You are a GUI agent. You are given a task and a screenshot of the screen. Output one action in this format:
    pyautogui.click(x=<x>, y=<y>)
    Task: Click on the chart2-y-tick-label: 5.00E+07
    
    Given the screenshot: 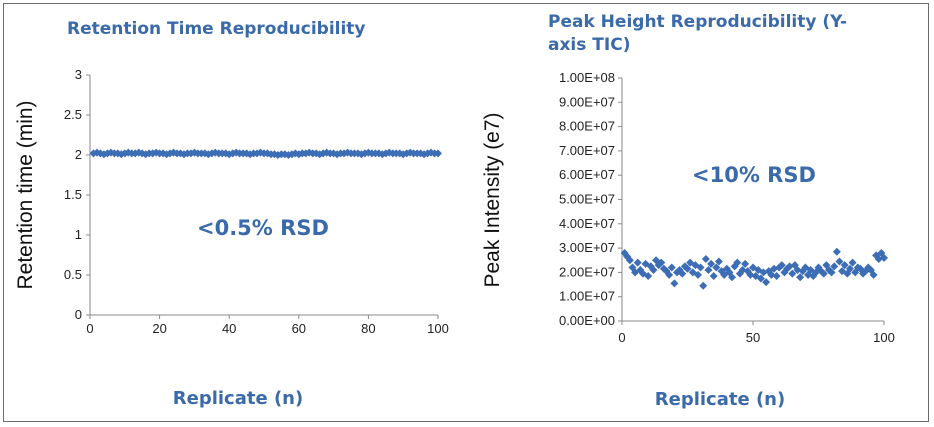 What is the action you would take?
    pyautogui.click(x=587, y=199)
    